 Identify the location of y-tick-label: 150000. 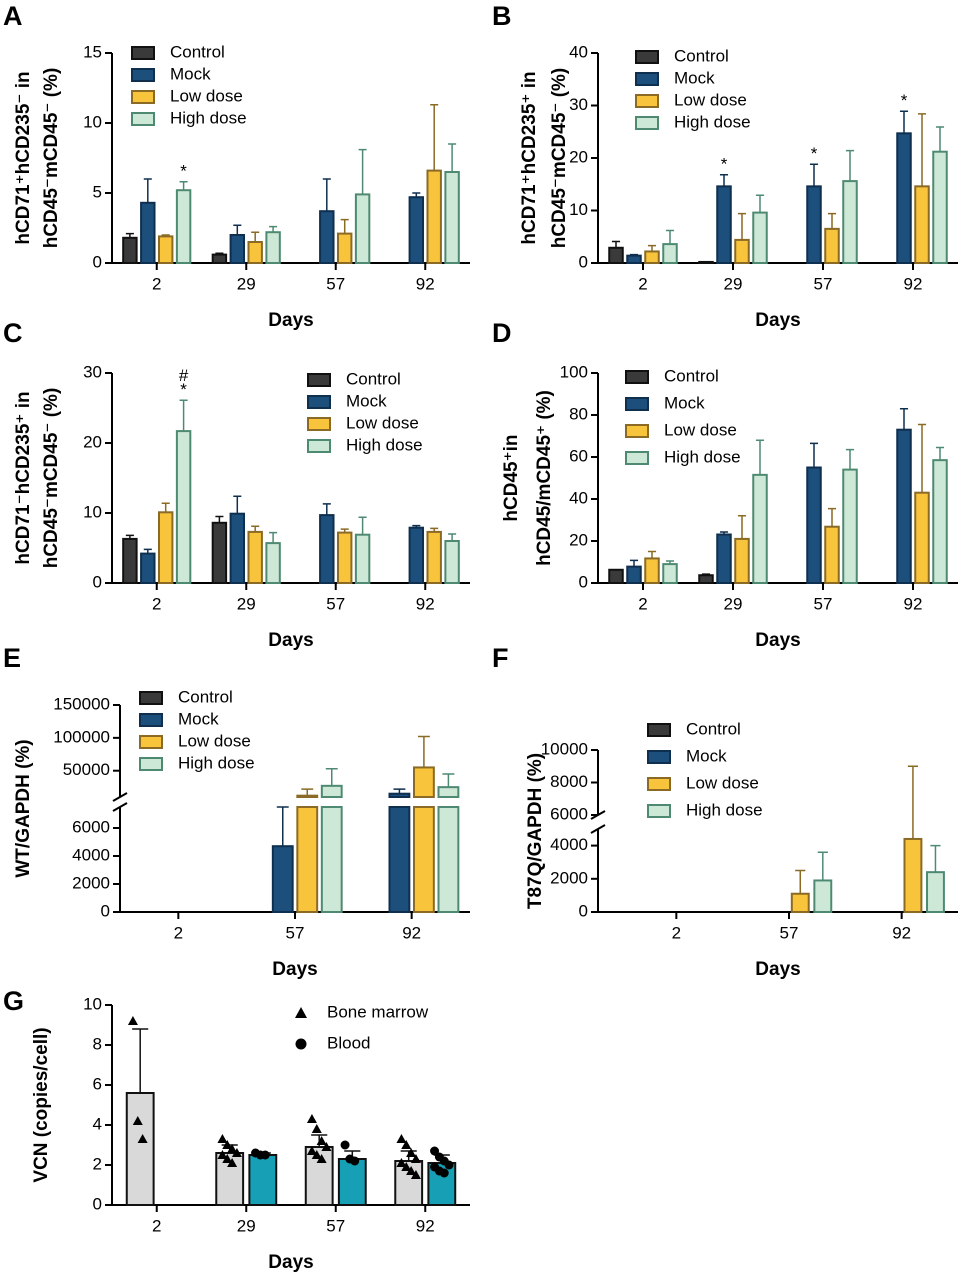
(81, 703).